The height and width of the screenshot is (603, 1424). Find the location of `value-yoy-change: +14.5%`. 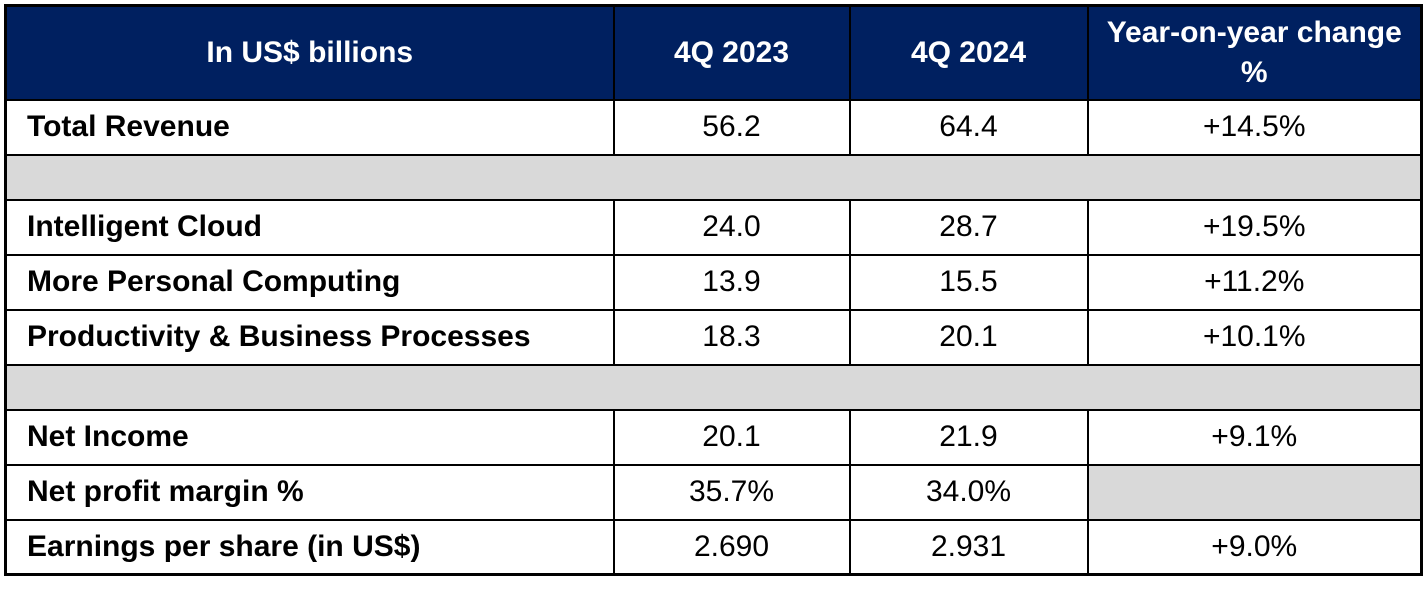

value-yoy-change: +14.5% is located at coordinates (1254, 127).